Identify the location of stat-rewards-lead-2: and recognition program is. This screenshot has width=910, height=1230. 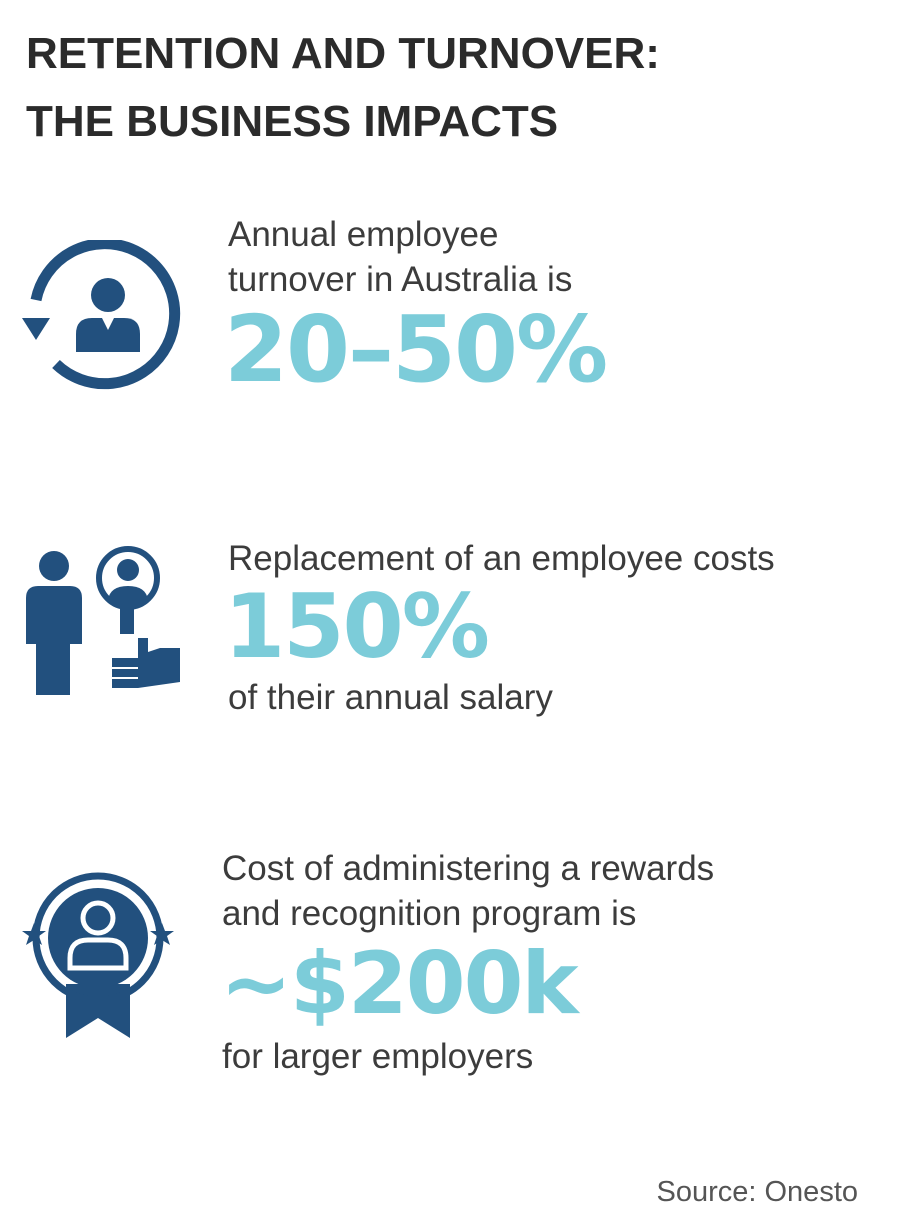
(429, 913).